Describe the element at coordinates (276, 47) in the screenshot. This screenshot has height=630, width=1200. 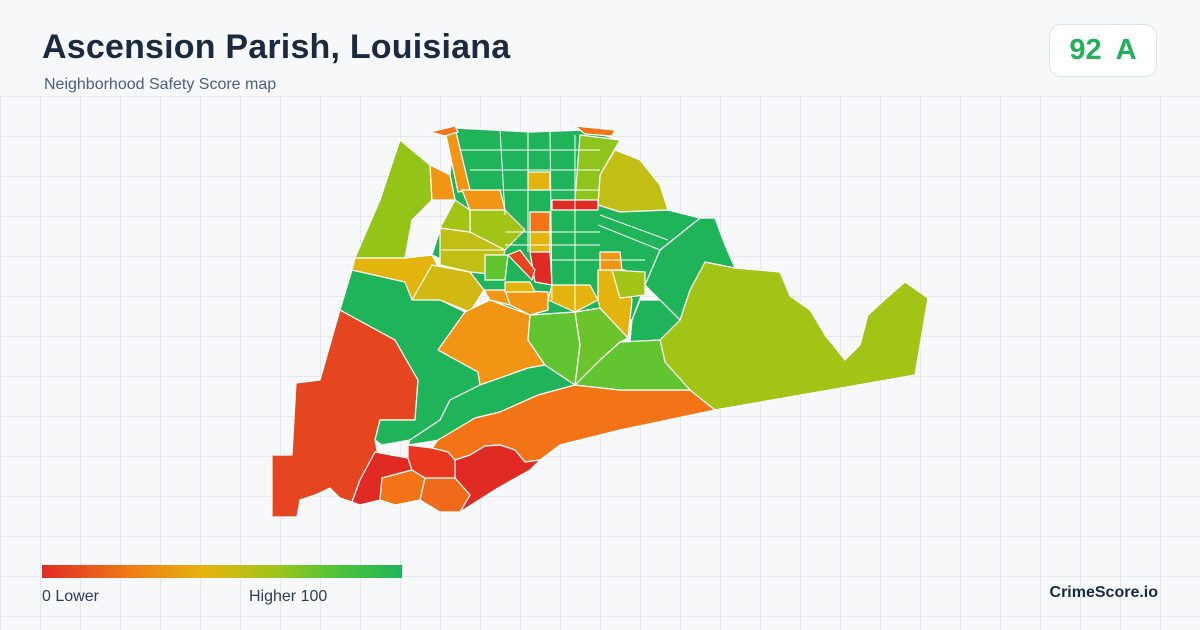
I see `page-title: Ascension Parish, Louisiana` at that location.